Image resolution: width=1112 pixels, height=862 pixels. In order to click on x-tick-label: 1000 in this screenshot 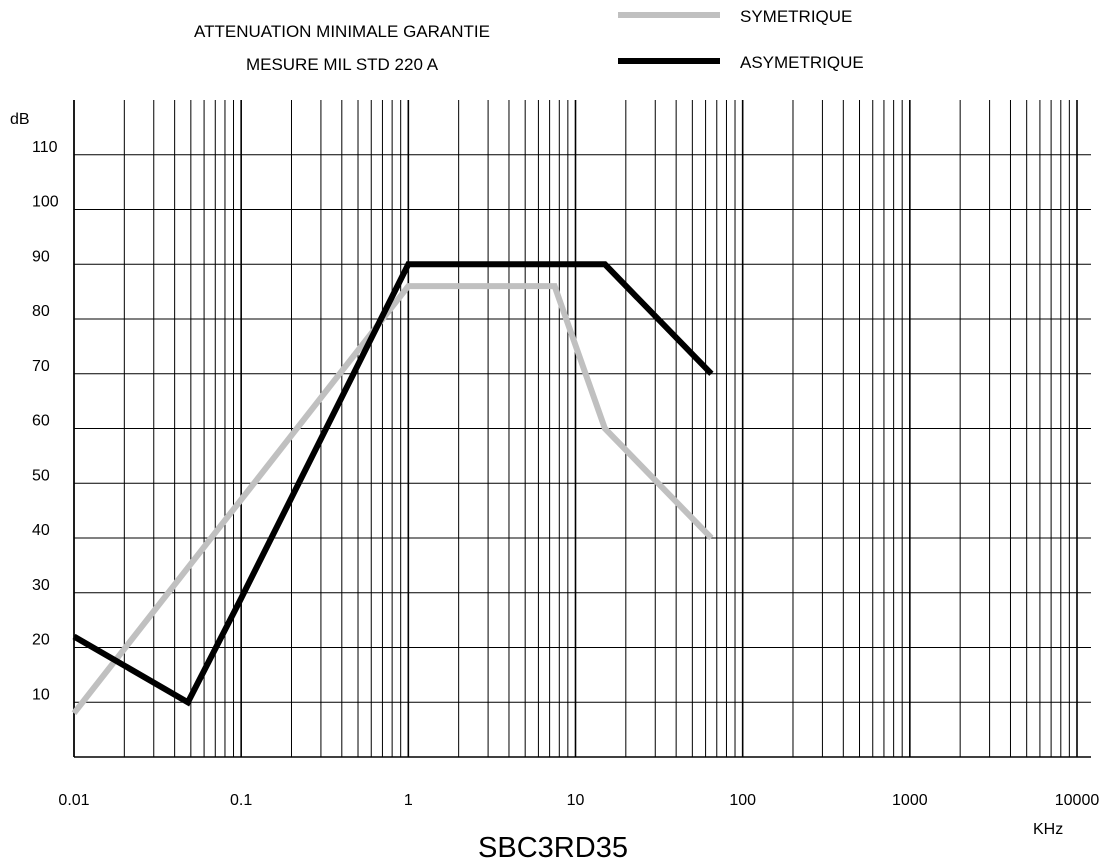, I will do `click(910, 800)`.